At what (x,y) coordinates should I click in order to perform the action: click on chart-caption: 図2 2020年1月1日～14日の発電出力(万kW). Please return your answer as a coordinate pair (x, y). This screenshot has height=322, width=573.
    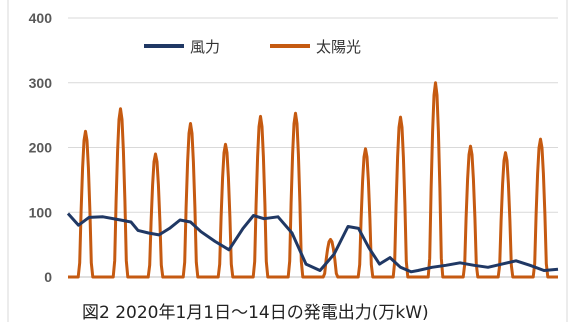
    Looking at the image, I should click on (255, 312).